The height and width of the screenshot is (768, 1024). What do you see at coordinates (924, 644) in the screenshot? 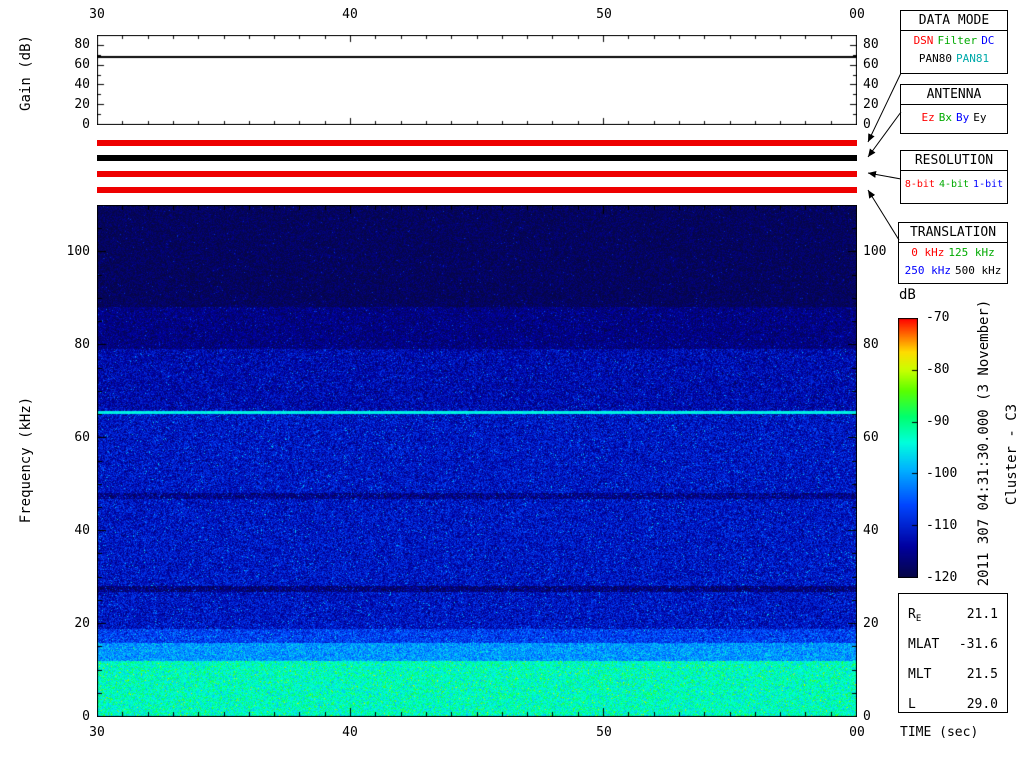
I see `ephemeris-label: MLAT` at bounding box center [924, 644].